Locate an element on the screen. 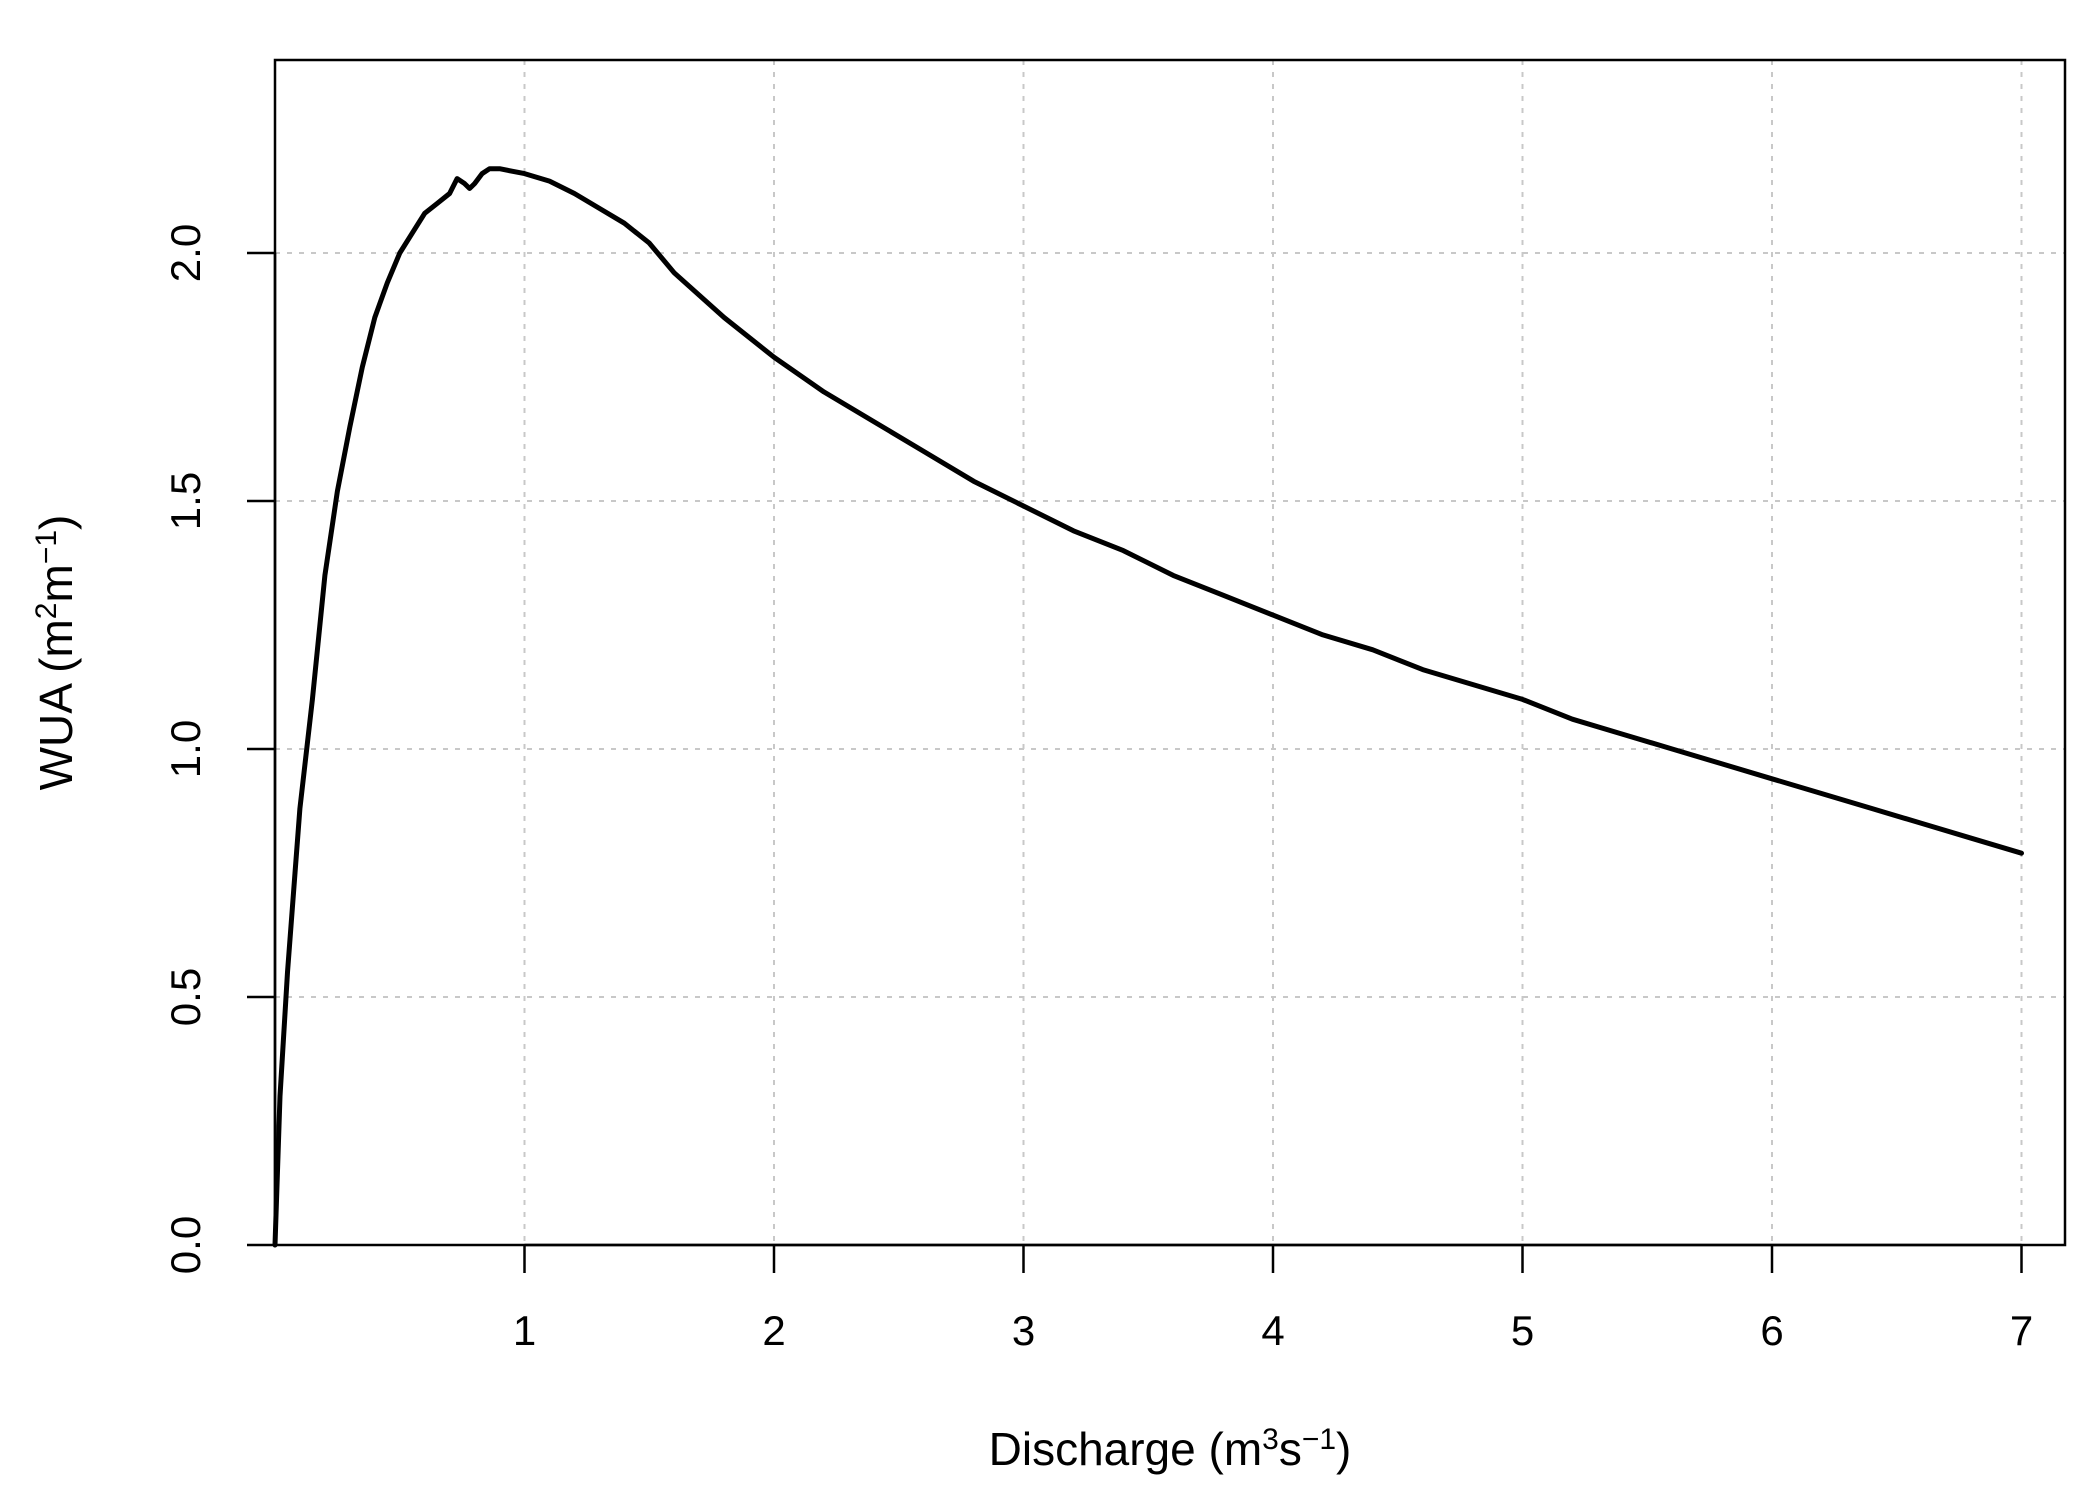 This screenshot has height=1500, width=2100. x-tick-label: 4 is located at coordinates (1272, 1330).